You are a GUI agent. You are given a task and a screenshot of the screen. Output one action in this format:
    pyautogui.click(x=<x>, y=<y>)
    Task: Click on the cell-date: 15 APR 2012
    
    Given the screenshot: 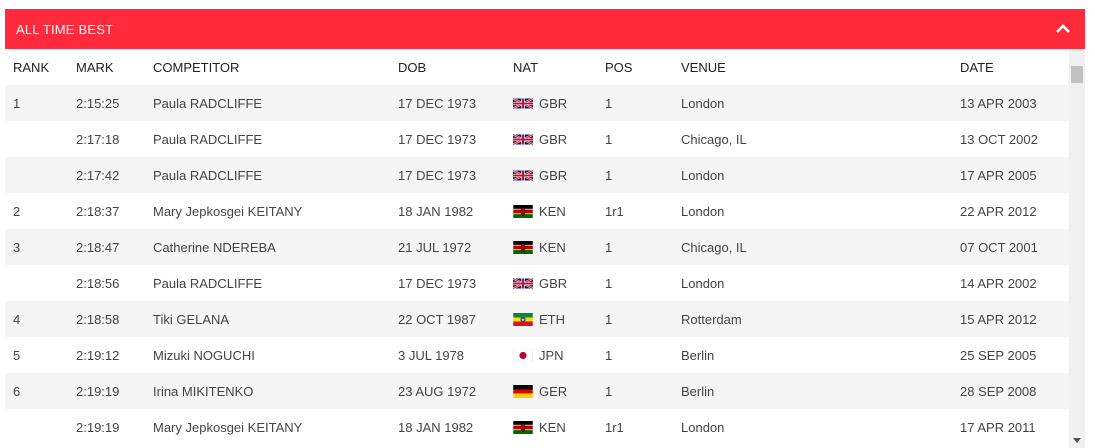 What is the action you would take?
    pyautogui.click(x=1010, y=319)
    